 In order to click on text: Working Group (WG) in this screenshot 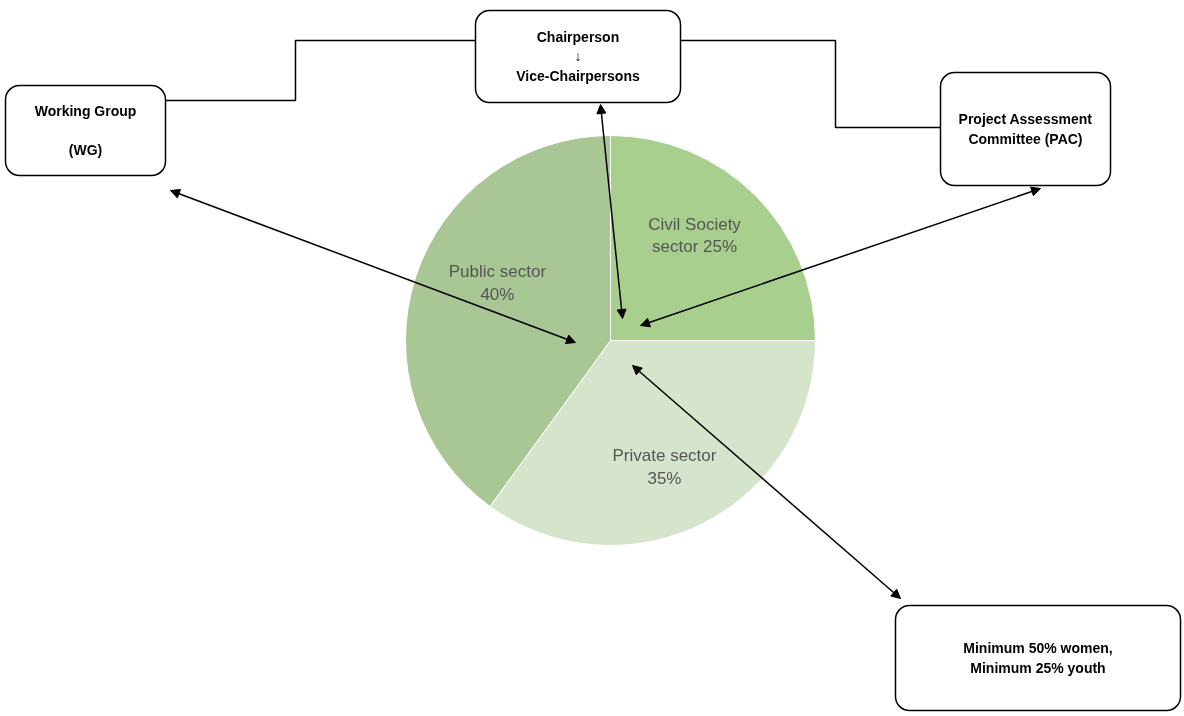, I will do `click(85, 130)`.